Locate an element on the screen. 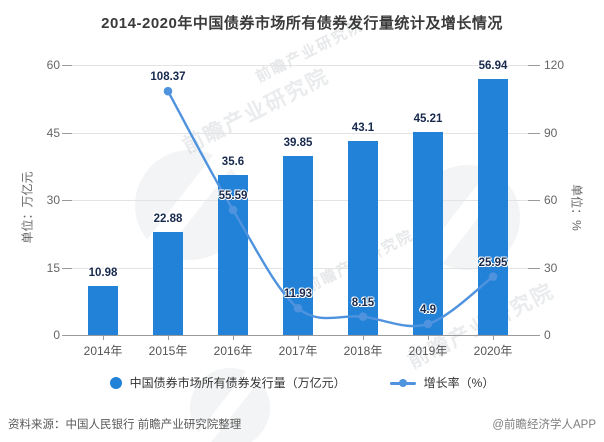 The image size is (604, 442). right-axis-tick-label: 0 is located at coordinates (547, 335).